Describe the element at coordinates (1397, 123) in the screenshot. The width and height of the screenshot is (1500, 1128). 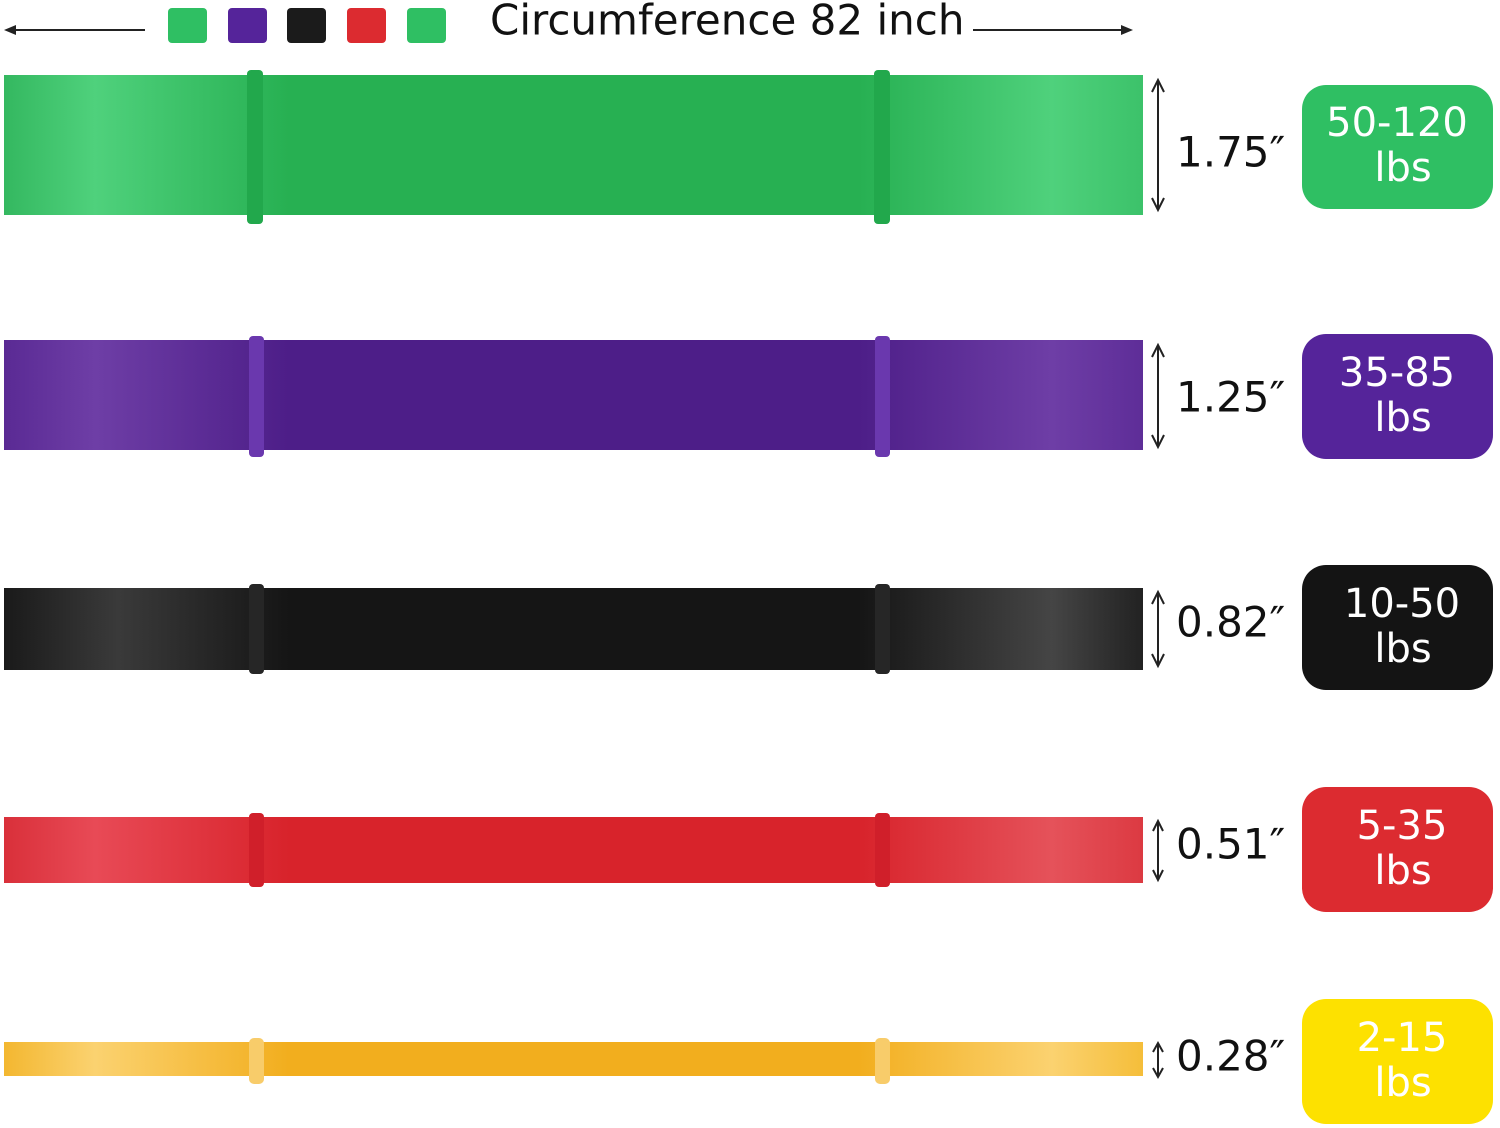
I see `resistance: 50-120` at that location.